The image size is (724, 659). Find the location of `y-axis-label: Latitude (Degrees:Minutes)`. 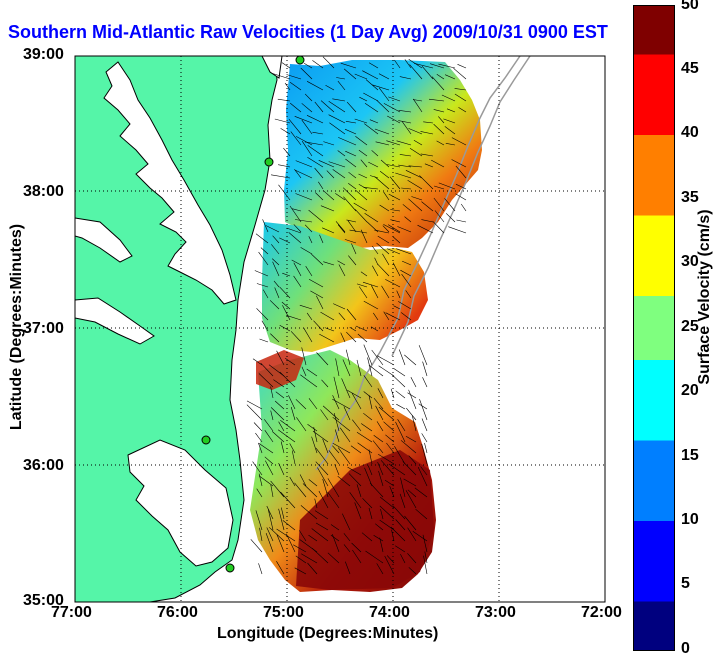

y-axis-label: Latitude (Degrees:Minutes) is located at coordinates (16, 327).